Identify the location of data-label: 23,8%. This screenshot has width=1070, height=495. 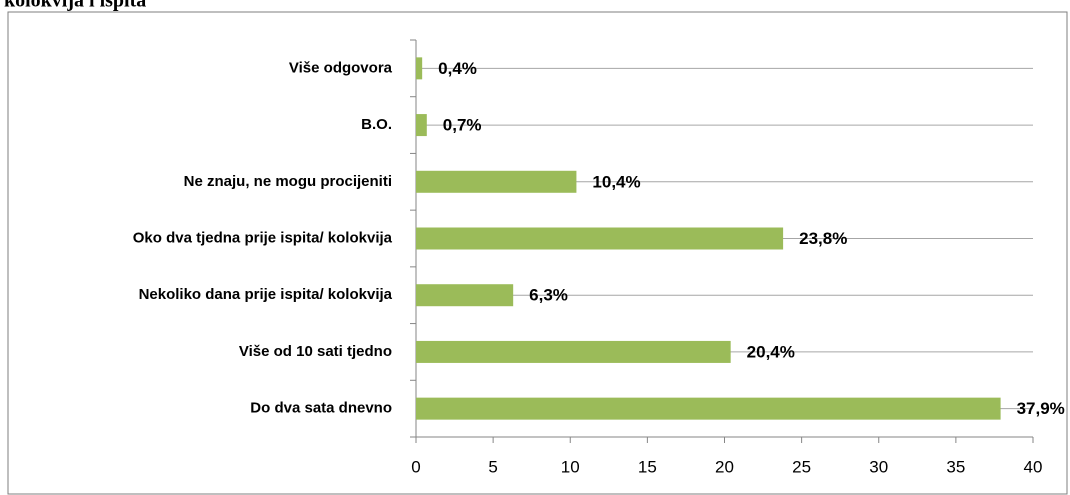
(823, 238).